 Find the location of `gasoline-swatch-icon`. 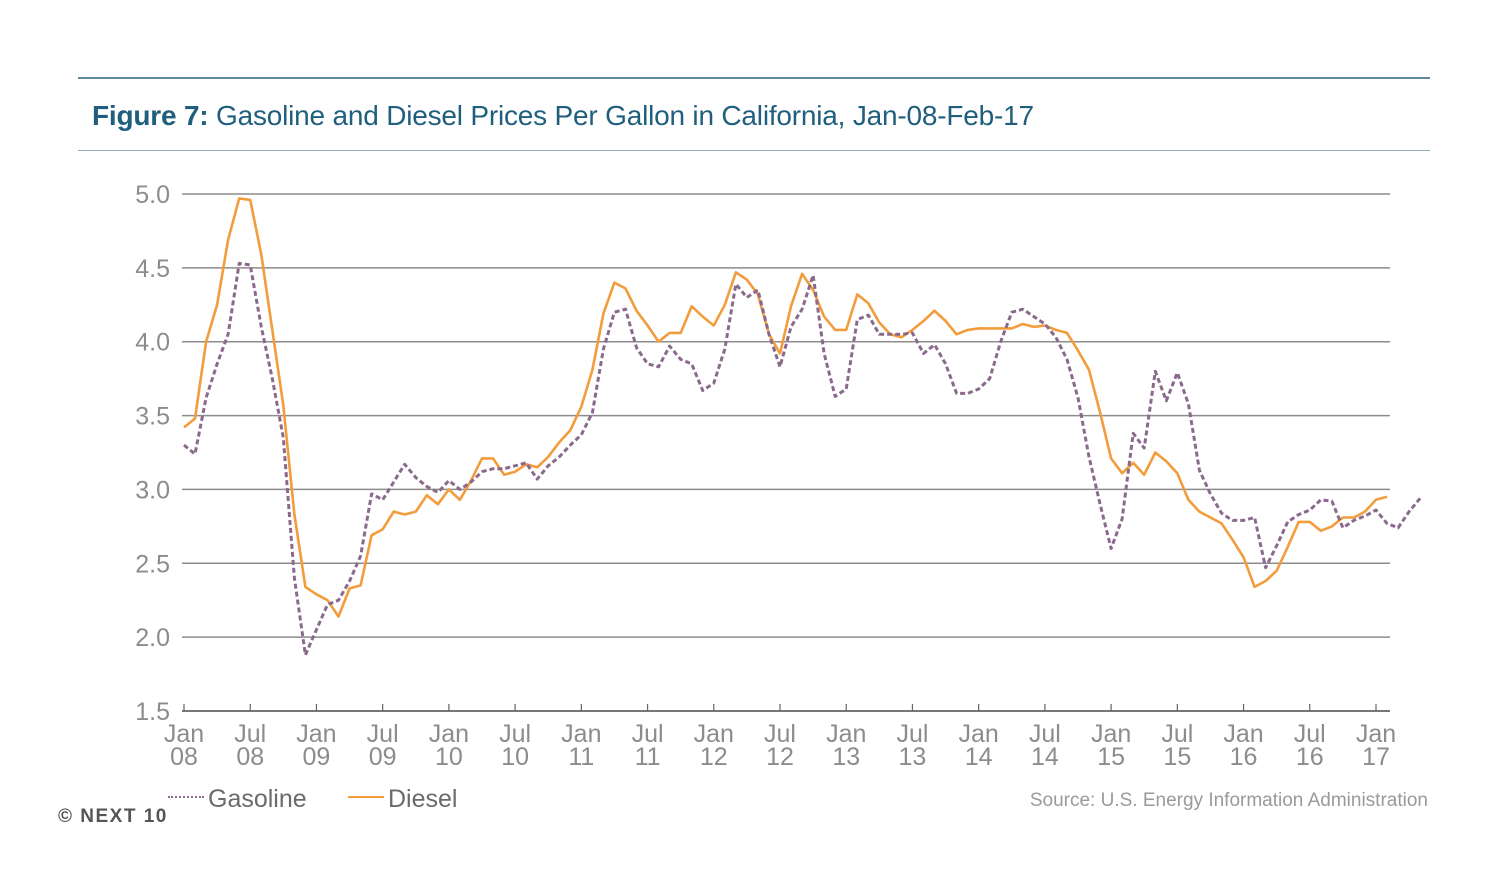

gasoline-swatch-icon is located at coordinates (186, 797).